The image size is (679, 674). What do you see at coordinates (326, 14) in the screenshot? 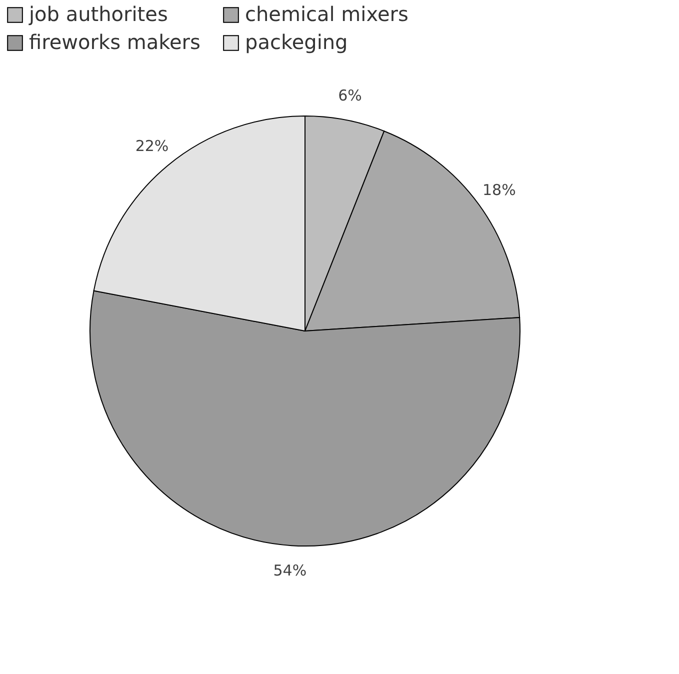
I see `legend-label: chemical mixers` at bounding box center [326, 14].